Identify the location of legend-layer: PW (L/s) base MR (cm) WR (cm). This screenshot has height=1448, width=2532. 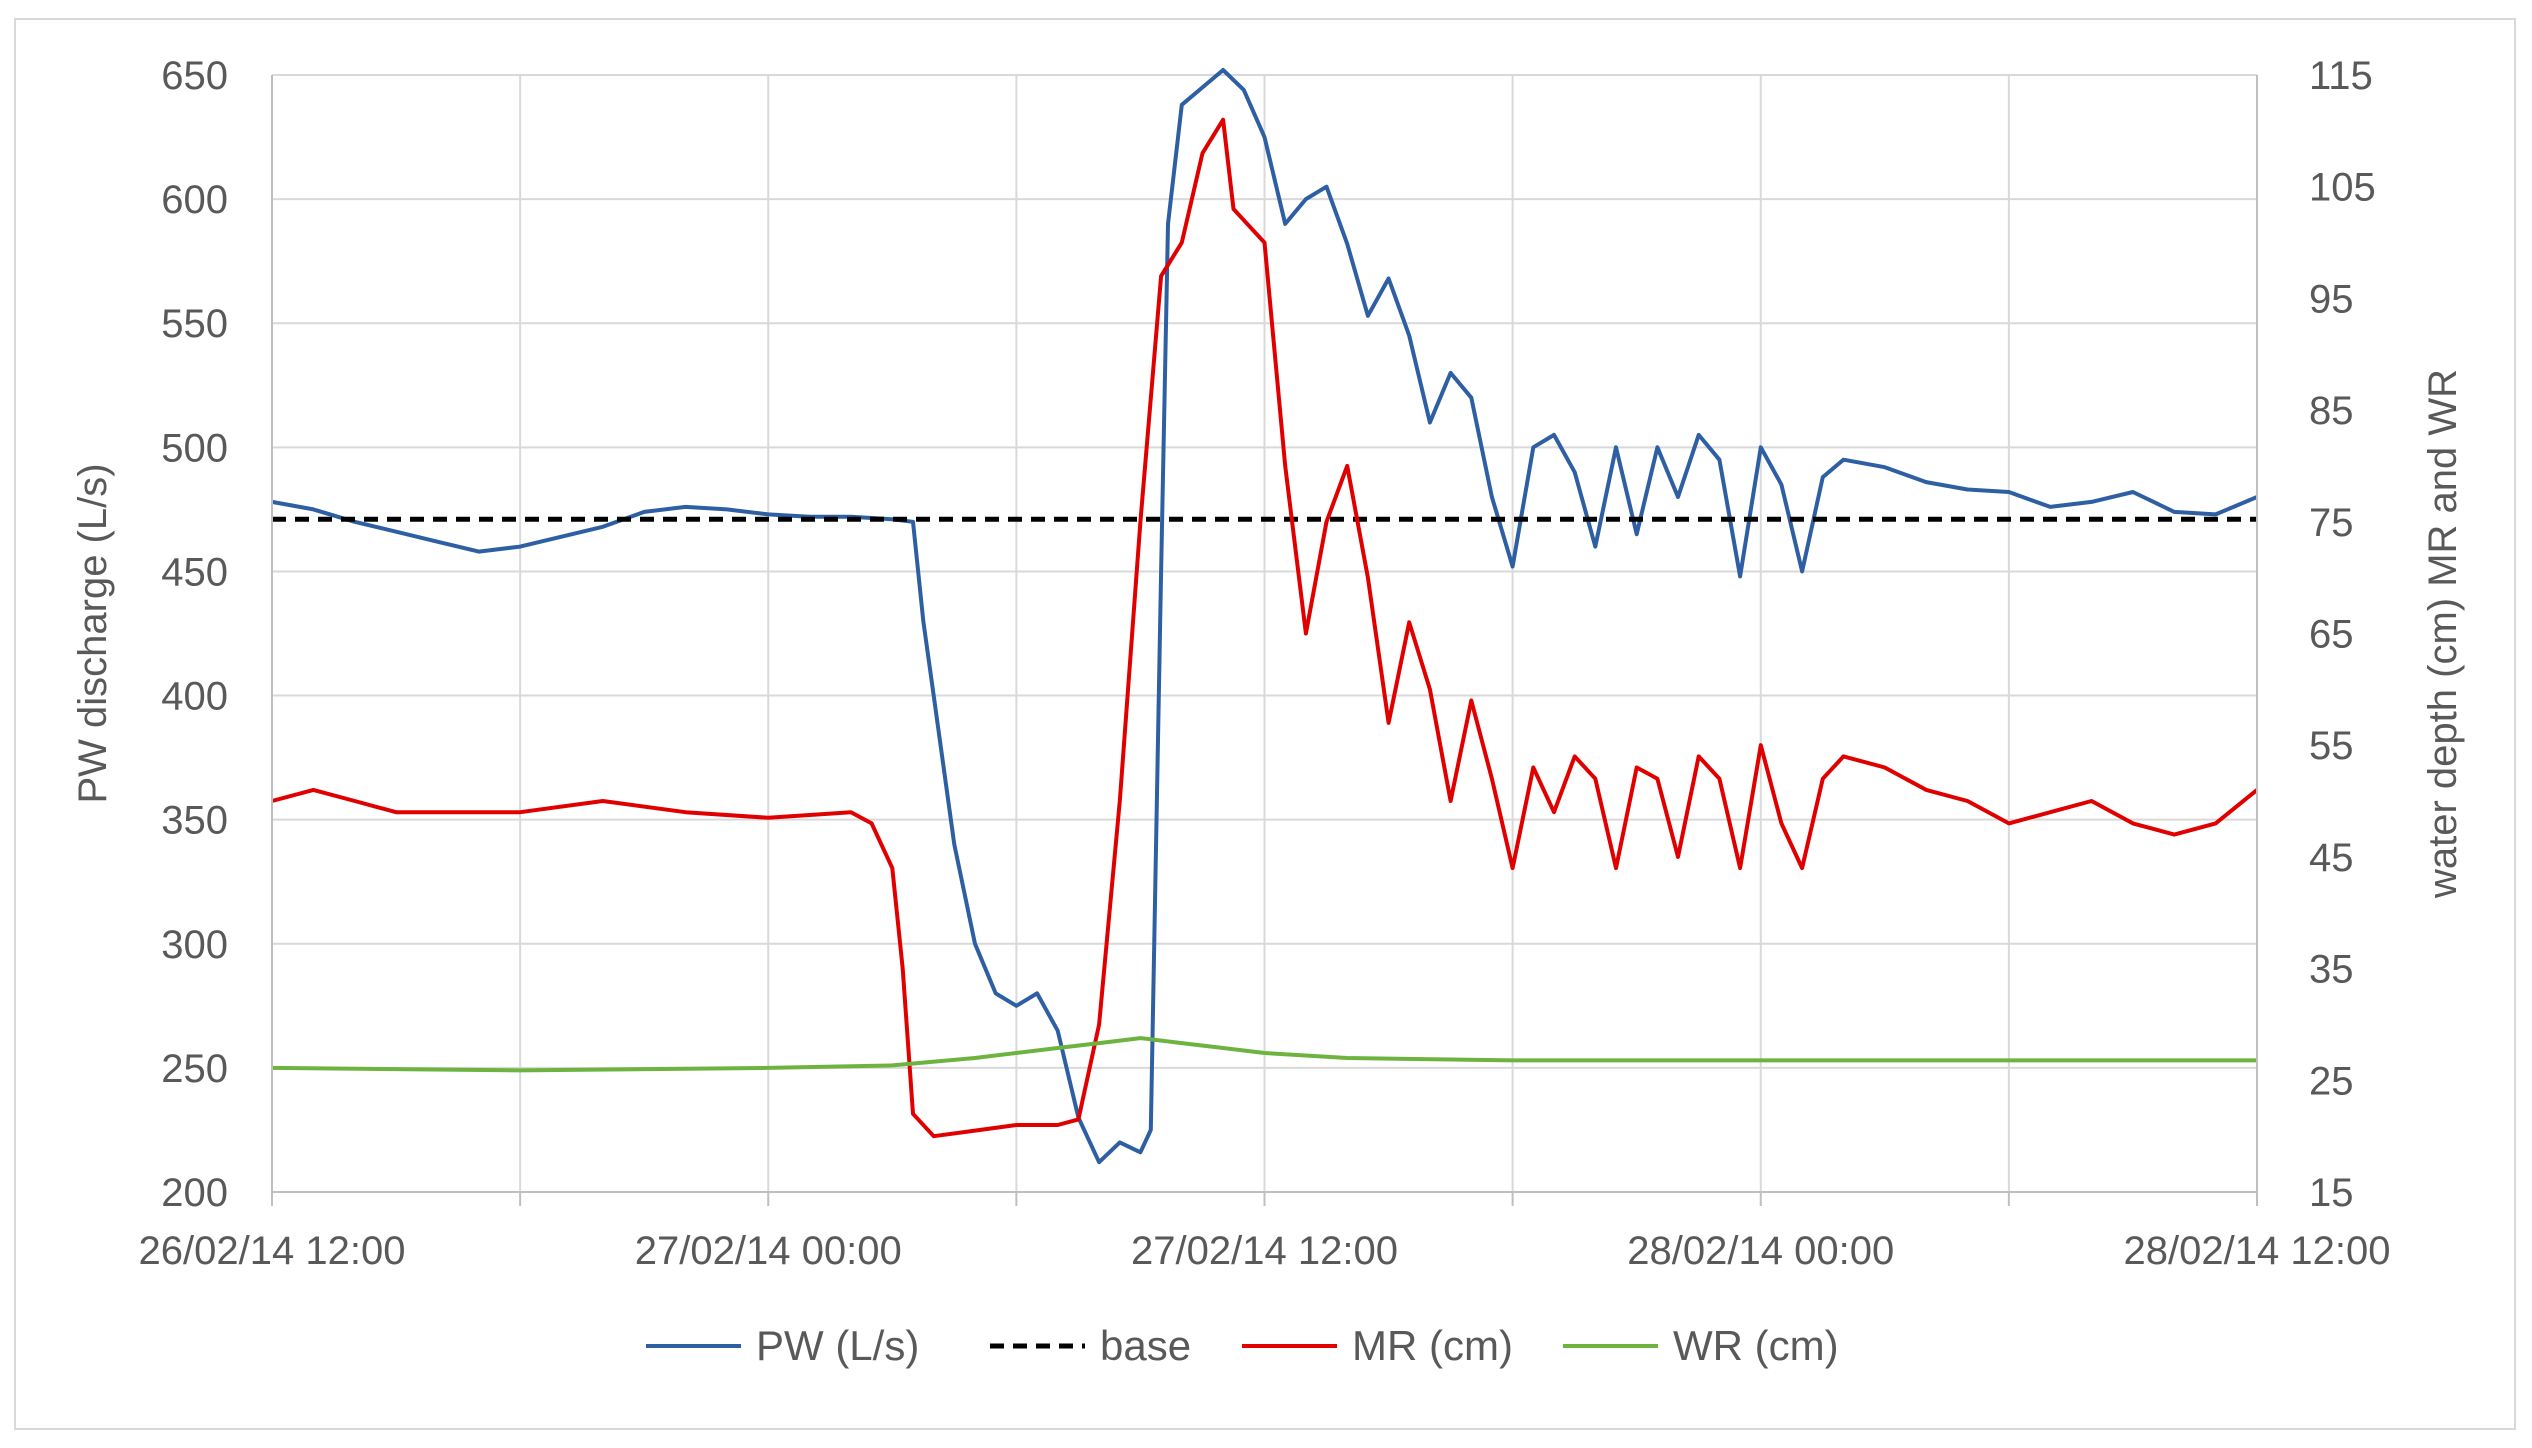
(1242, 1345).